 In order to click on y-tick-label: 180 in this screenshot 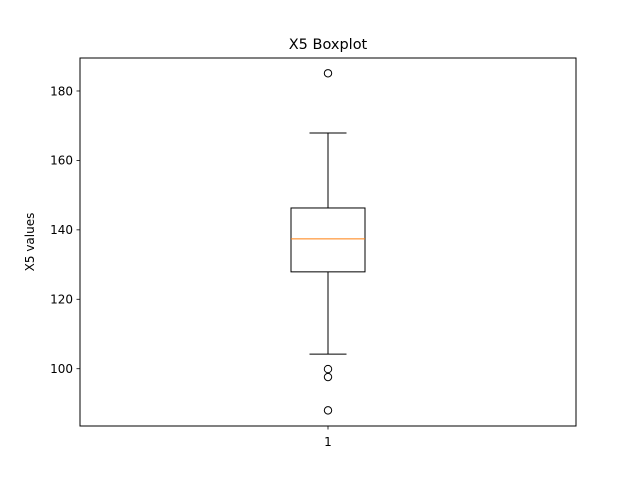, I will do `click(61, 91)`.